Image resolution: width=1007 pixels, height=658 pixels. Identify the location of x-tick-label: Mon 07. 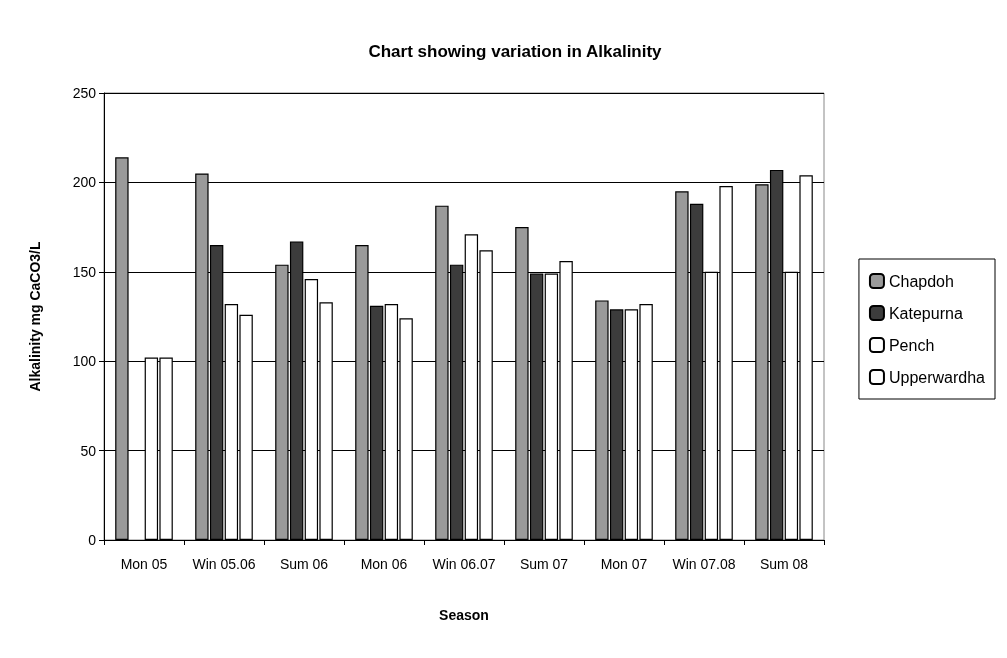
(624, 564).